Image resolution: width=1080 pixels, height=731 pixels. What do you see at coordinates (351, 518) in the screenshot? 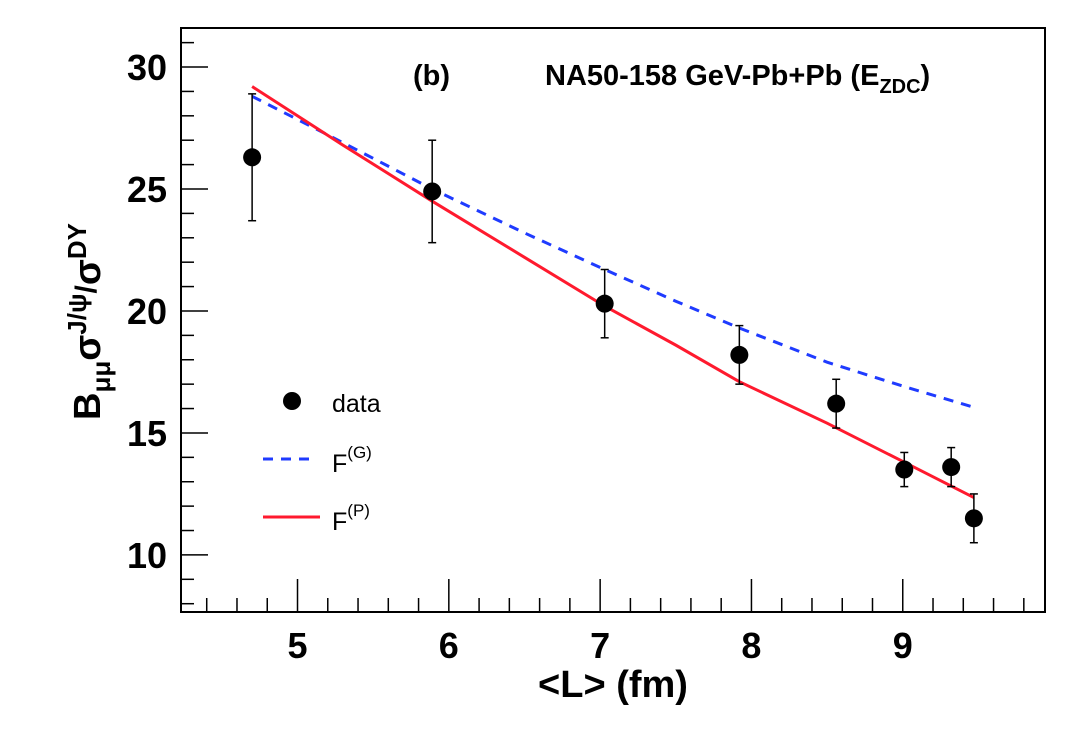
I see `legend-label-fp: F(P)` at bounding box center [351, 518].